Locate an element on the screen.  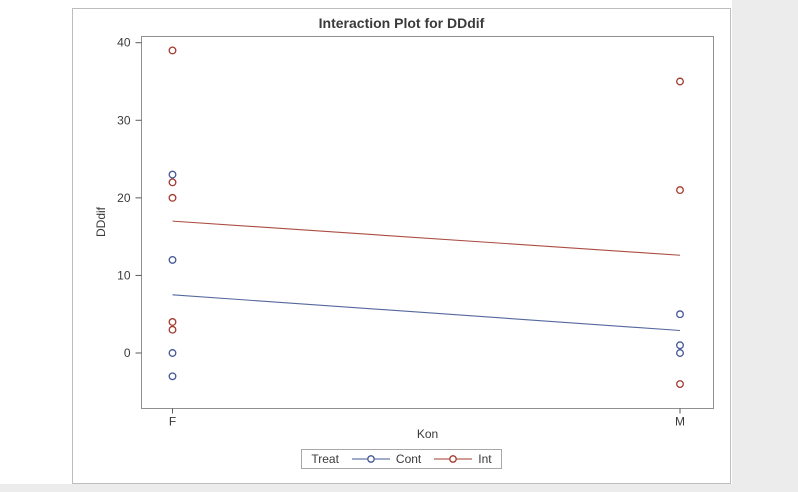
legend-entry-int: Int is located at coordinates (462, 459).